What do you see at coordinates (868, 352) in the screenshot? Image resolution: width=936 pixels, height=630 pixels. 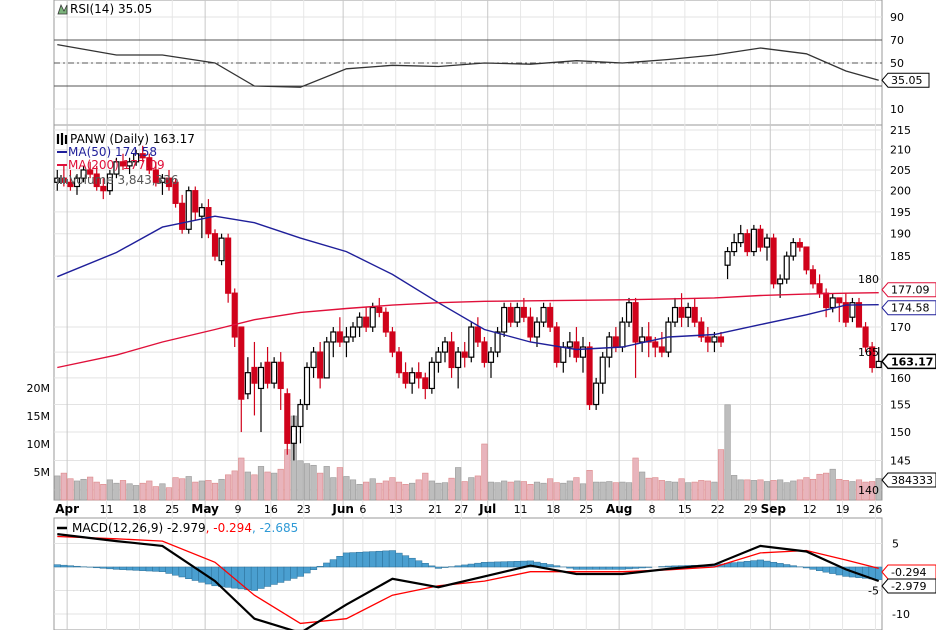 I see `price-tick-label: 165` at bounding box center [868, 352].